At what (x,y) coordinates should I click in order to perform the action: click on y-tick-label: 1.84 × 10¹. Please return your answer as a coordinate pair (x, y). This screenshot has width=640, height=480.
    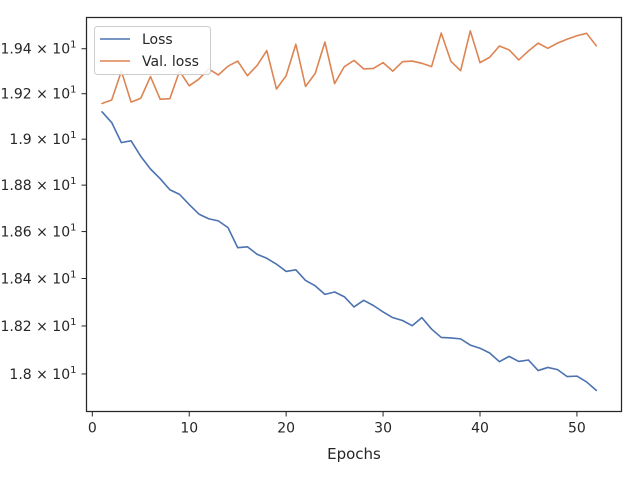
    Looking at the image, I should click on (39, 279).